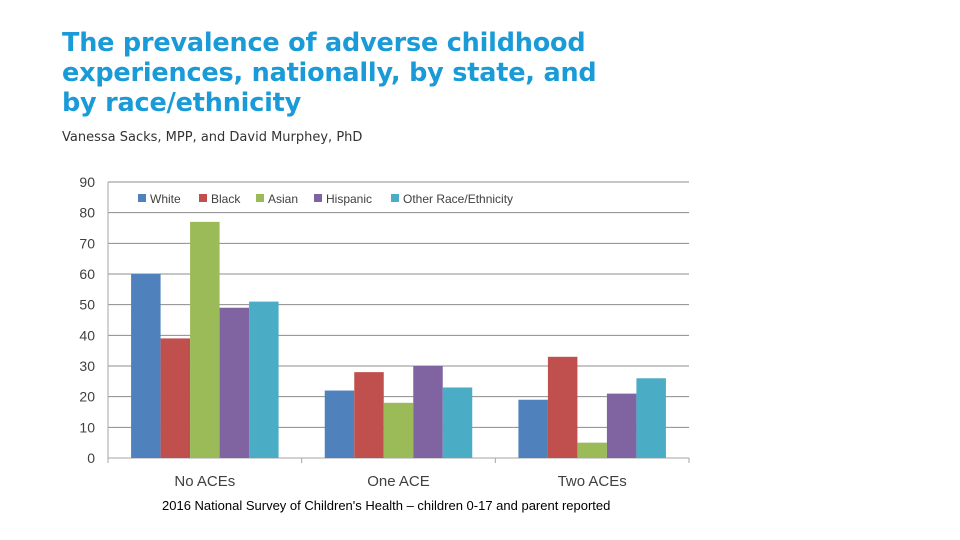  What do you see at coordinates (87, 305) in the screenshot?
I see `y-tick-label: 50` at bounding box center [87, 305].